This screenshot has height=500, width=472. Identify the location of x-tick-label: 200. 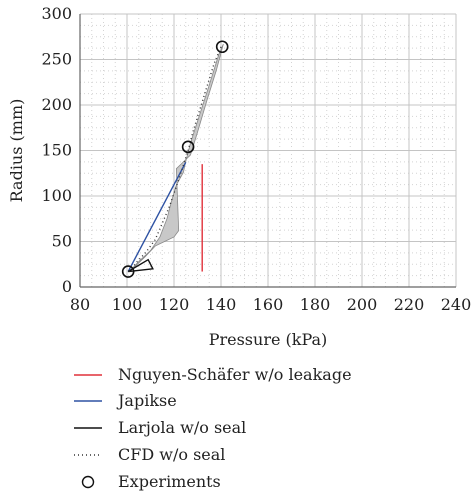
(362, 304).